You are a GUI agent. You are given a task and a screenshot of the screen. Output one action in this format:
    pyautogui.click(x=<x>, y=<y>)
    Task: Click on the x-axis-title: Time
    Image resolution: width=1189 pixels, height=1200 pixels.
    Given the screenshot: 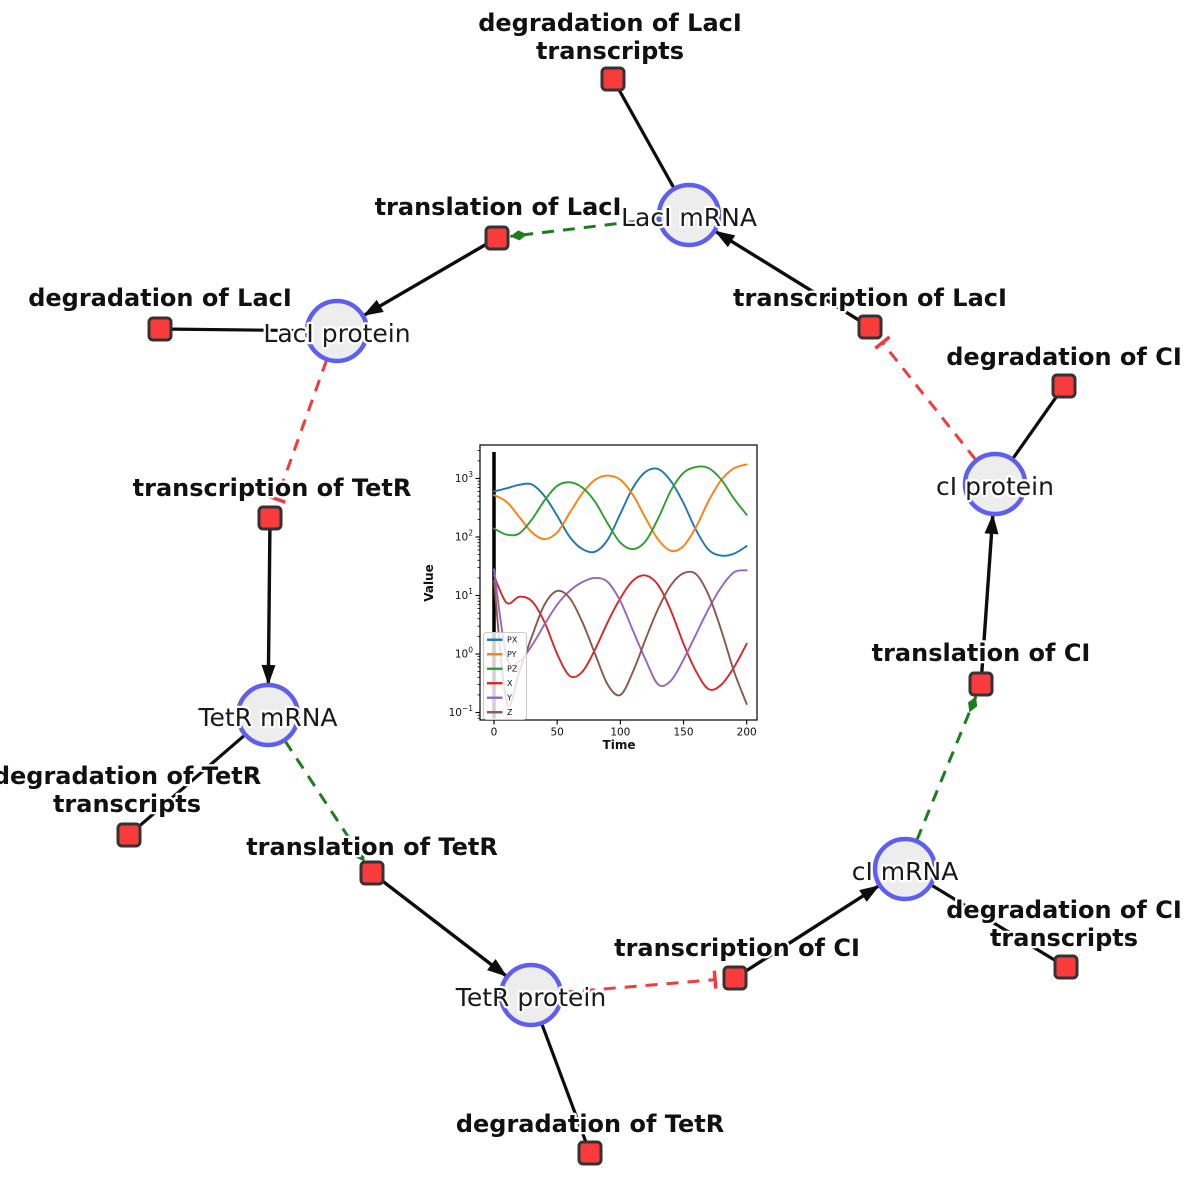 What is the action you would take?
    pyautogui.click(x=619, y=745)
    